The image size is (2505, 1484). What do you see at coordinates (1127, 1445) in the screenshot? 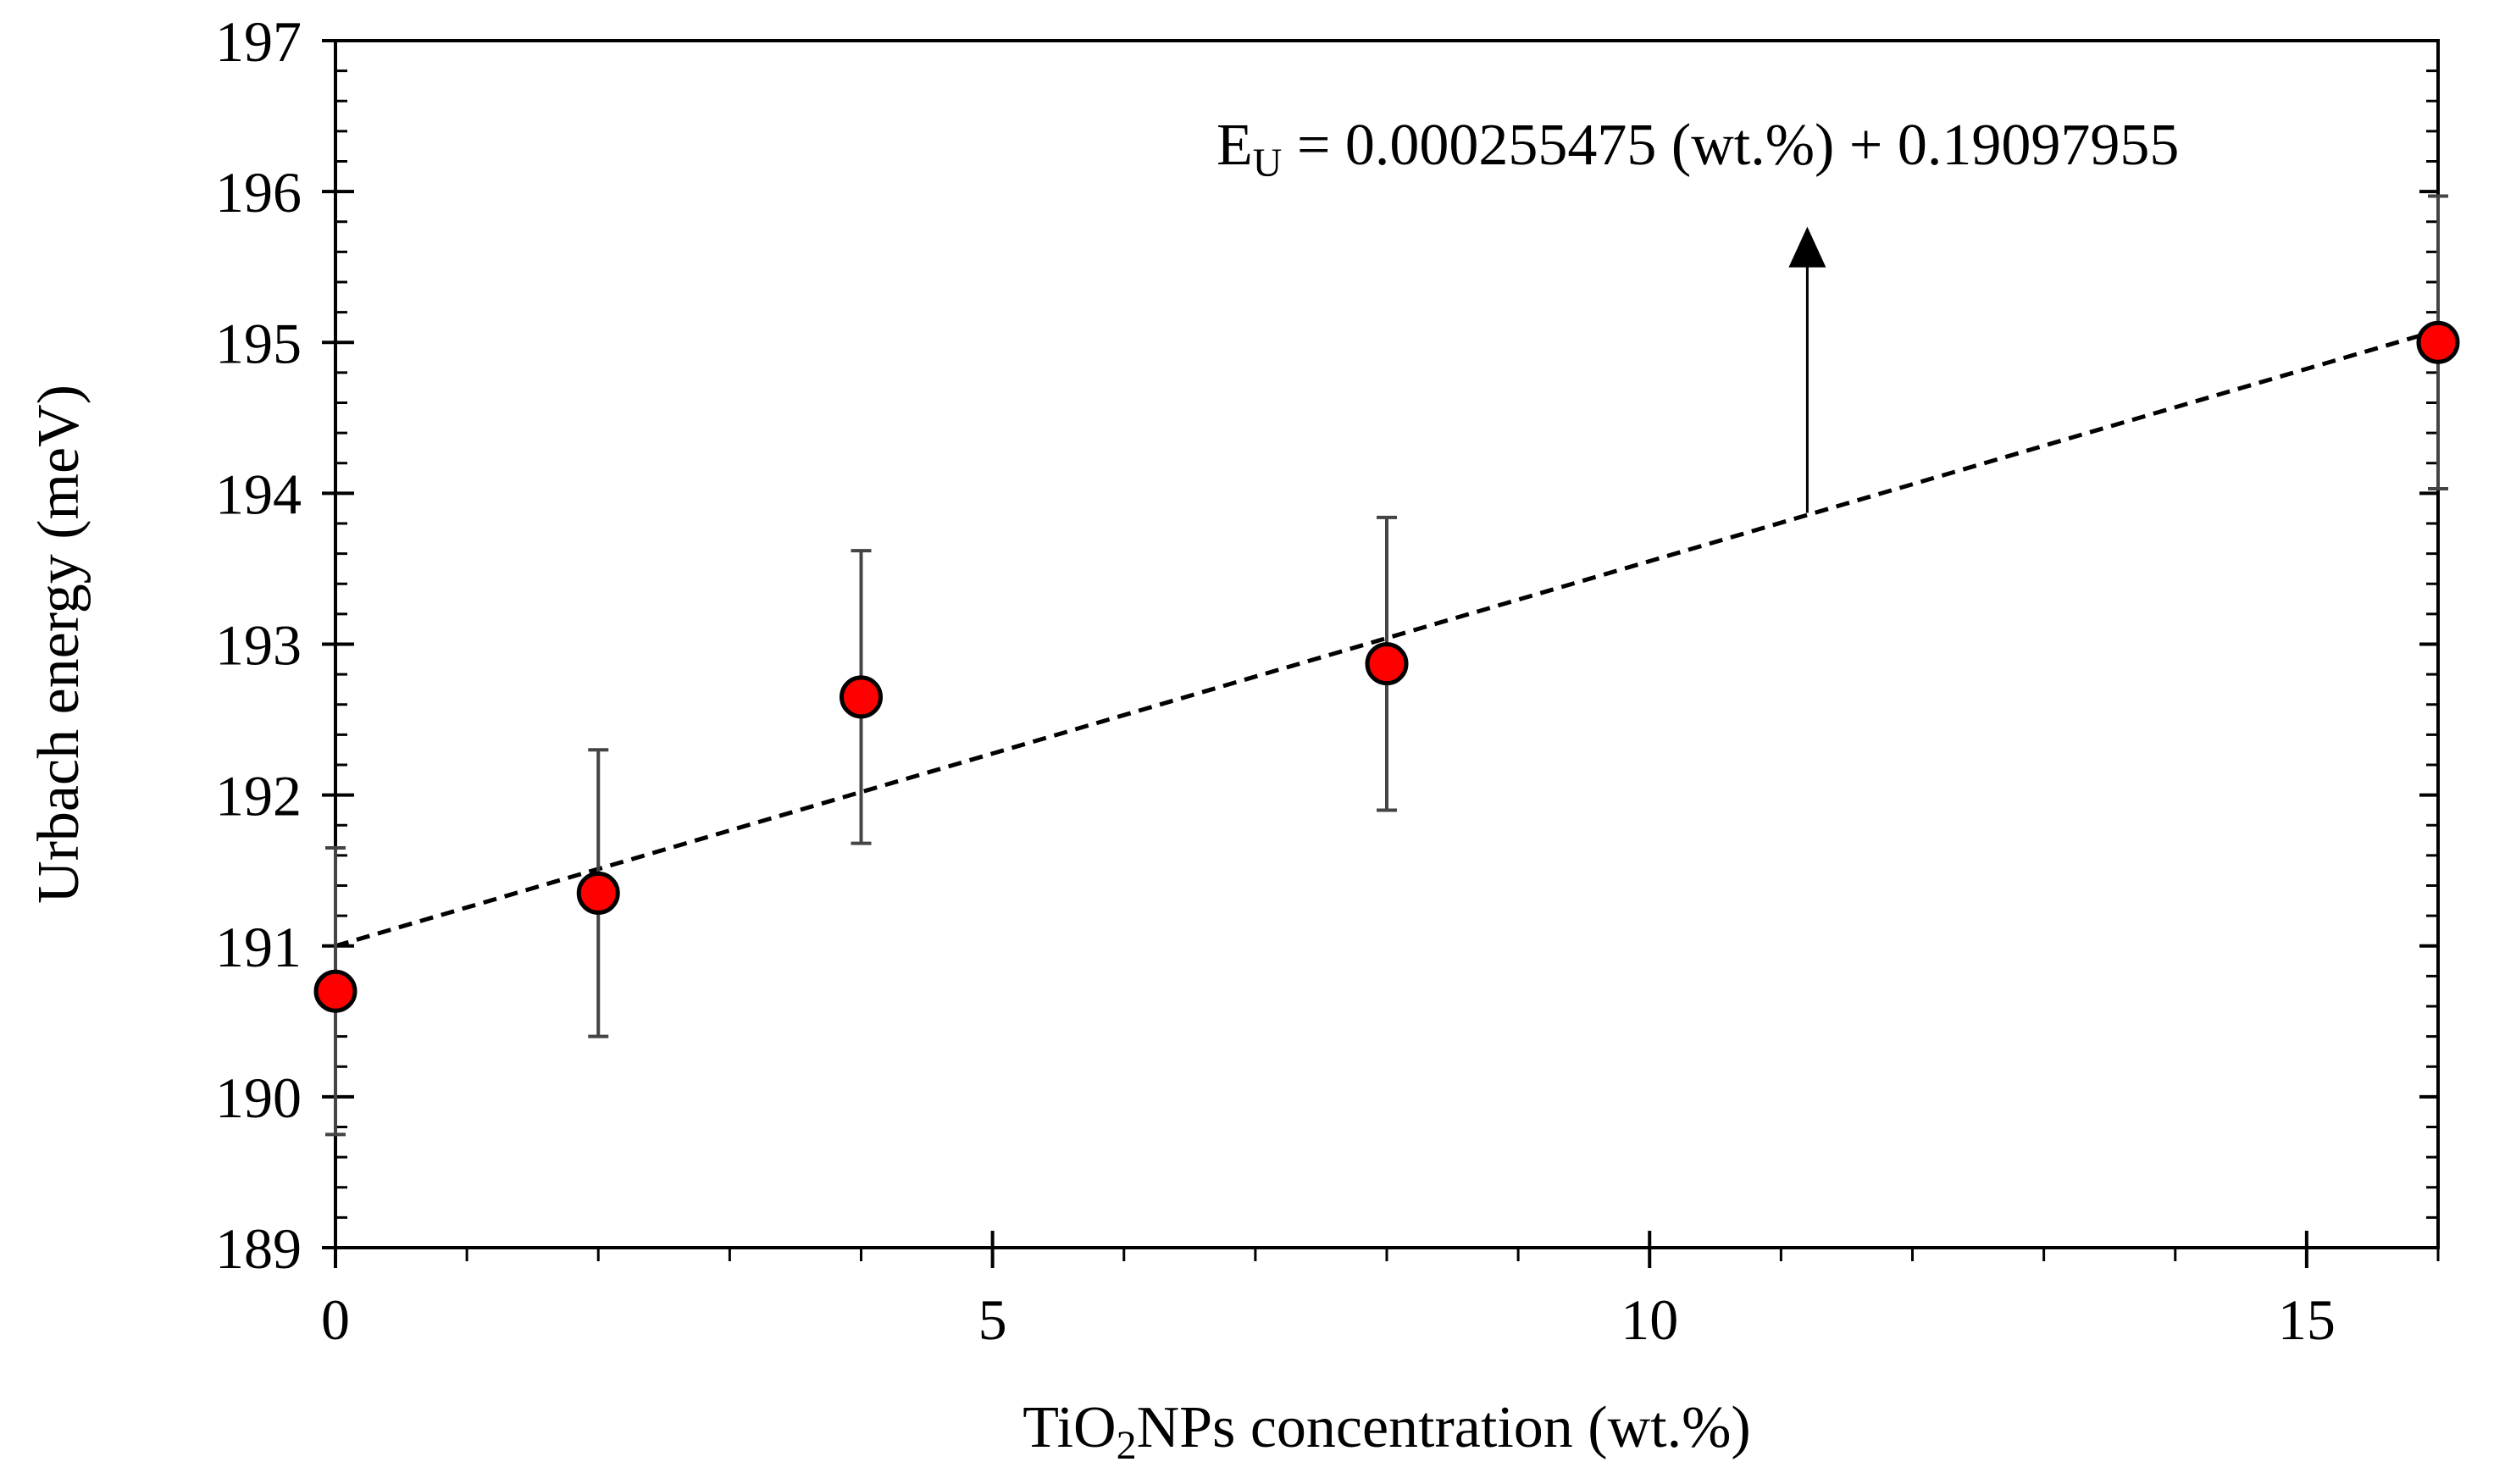
I see `x-axis-title-subscript: 2` at bounding box center [1127, 1445].